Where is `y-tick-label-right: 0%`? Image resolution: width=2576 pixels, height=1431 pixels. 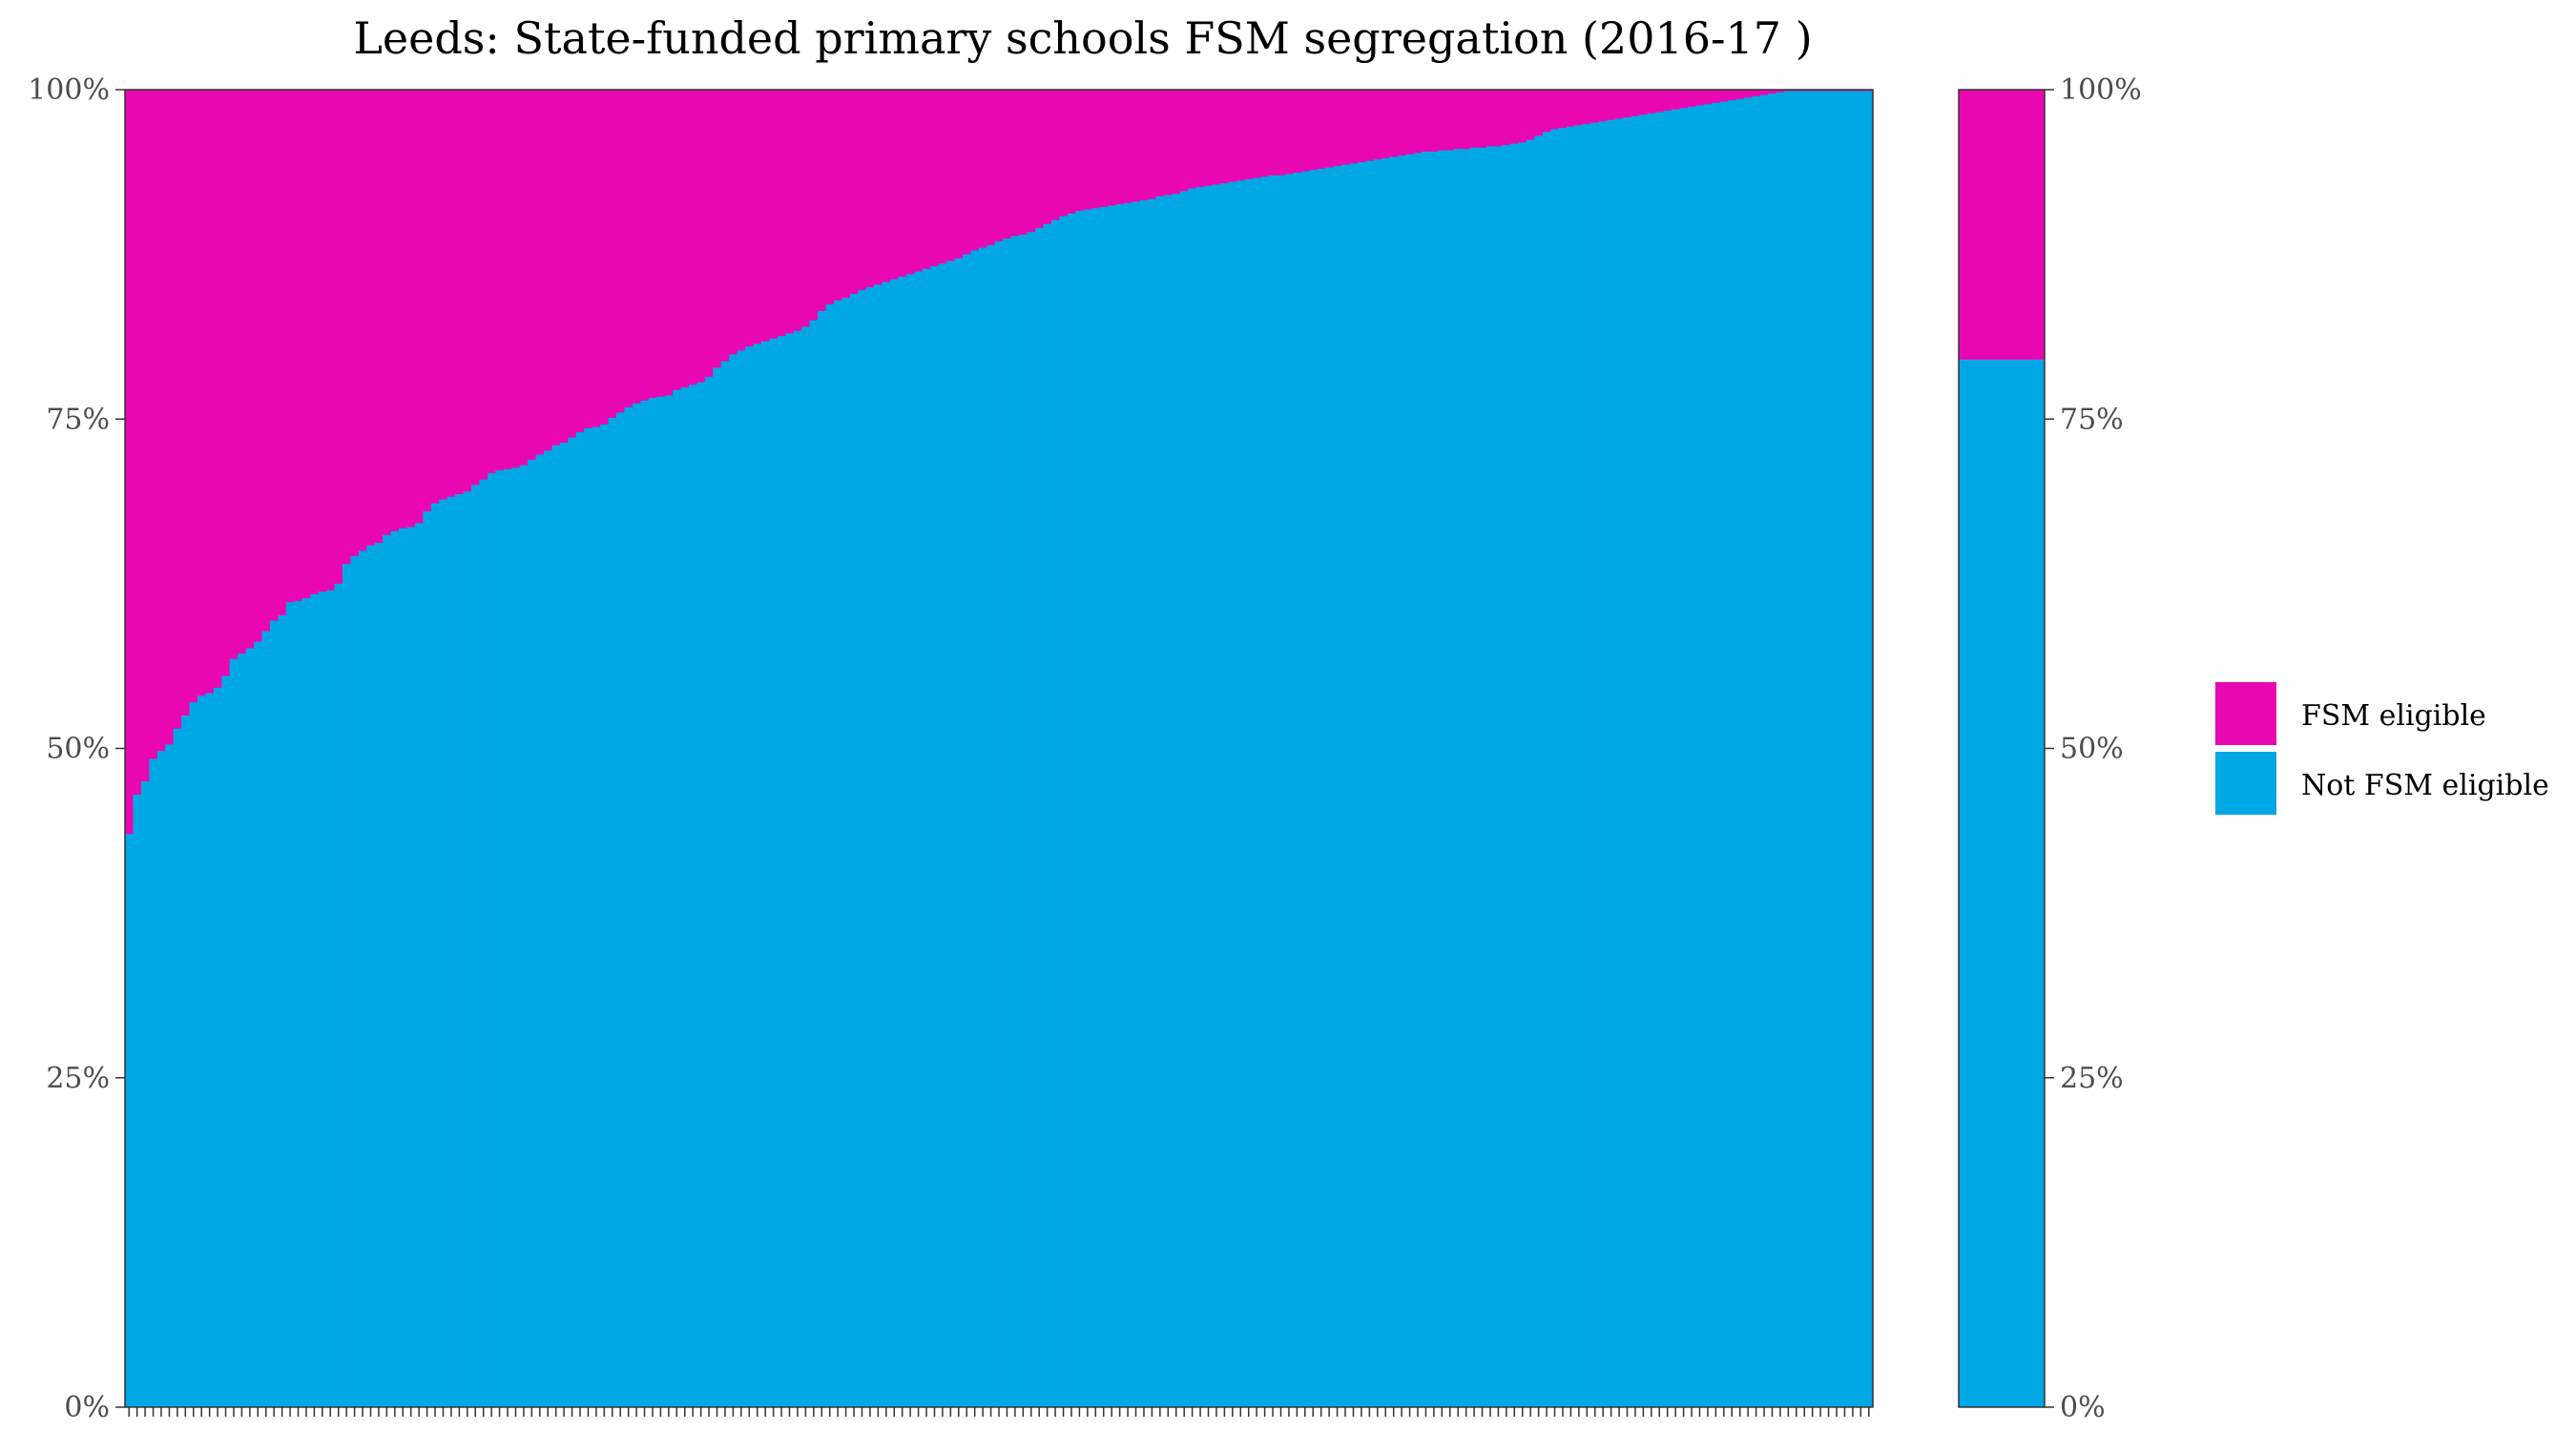 y-tick-label-right: 0% is located at coordinates (2083, 1407).